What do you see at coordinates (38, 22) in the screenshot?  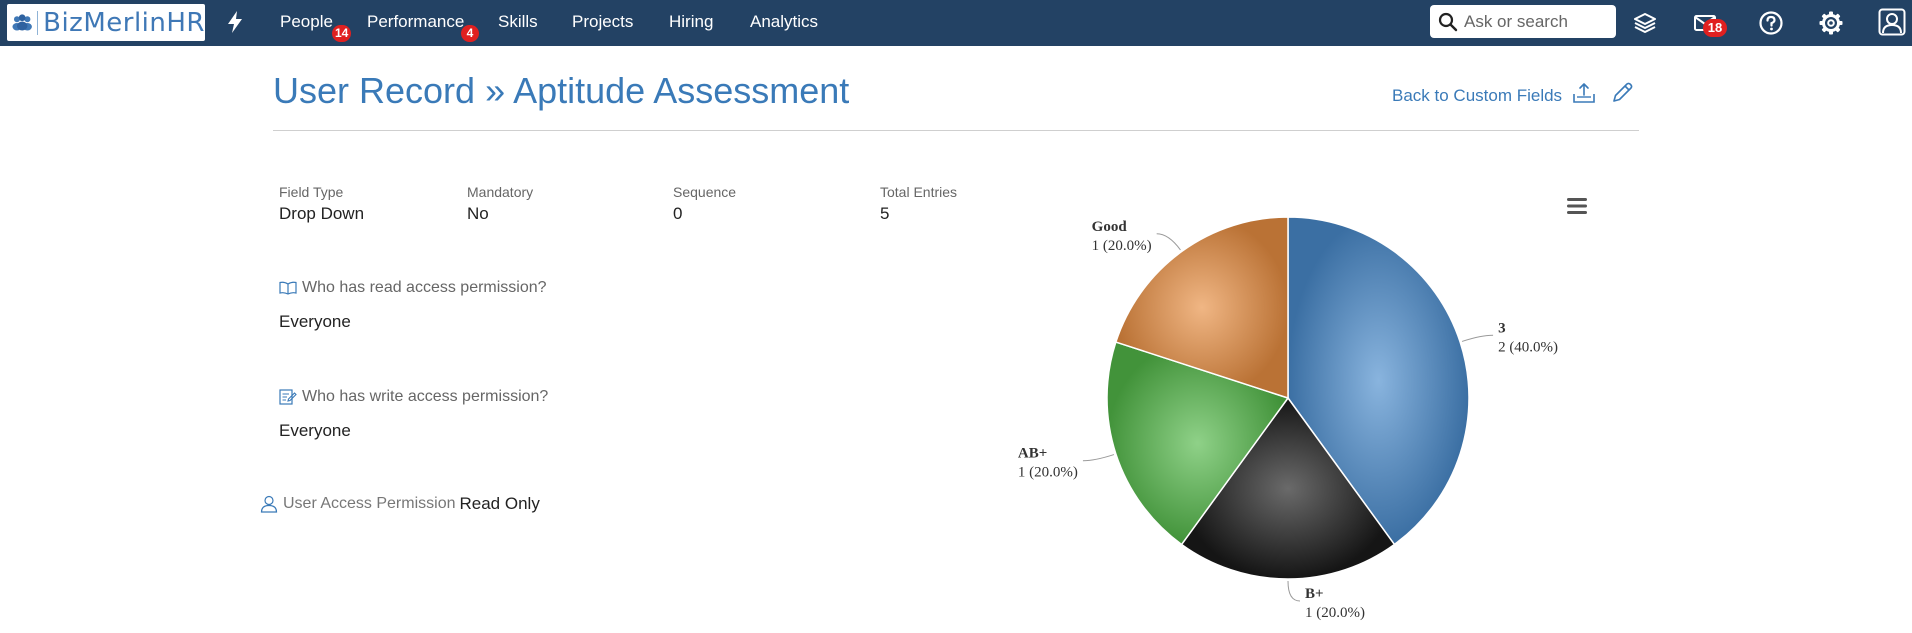 I see `logo-divider` at bounding box center [38, 22].